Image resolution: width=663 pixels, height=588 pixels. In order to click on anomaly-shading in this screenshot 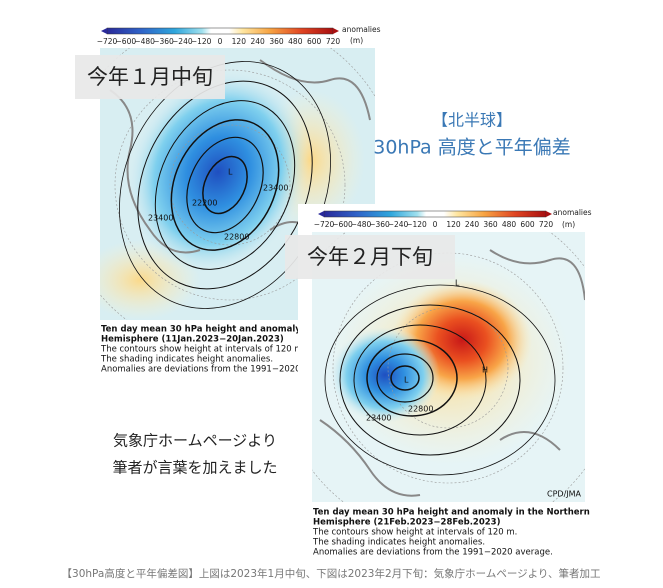, I will do `click(218, 172)`.